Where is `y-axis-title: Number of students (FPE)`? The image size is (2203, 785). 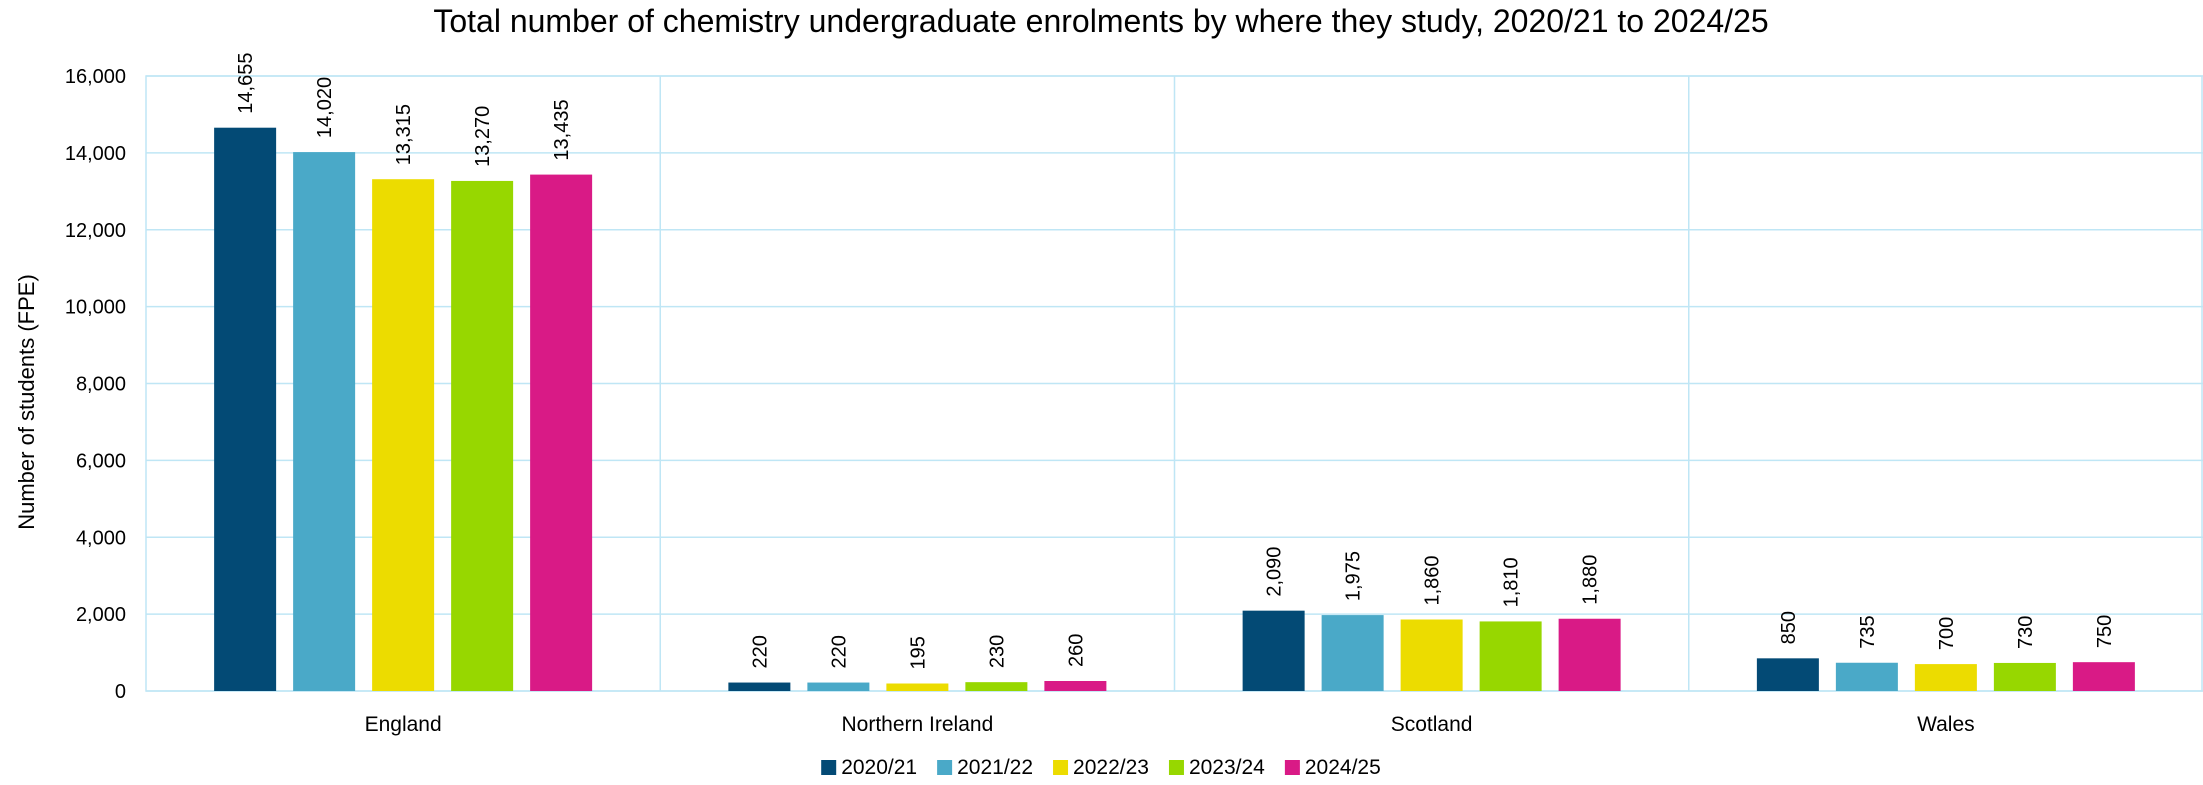
y-axis-title: Number of students (FPE) is located at coordinates (26, 402).